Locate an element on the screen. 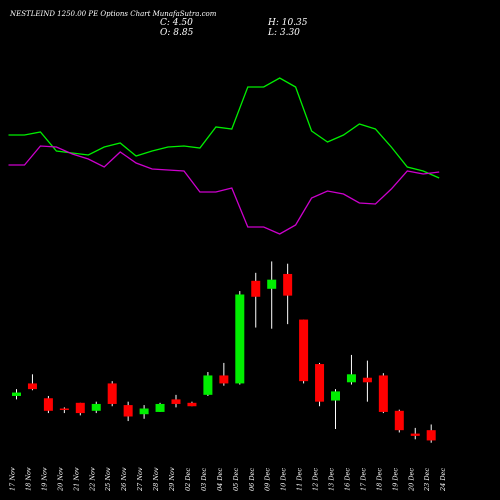 This screenshot has height=500, width=500. x-tick-label: 24 Dec is located at coordinates (443, 480).